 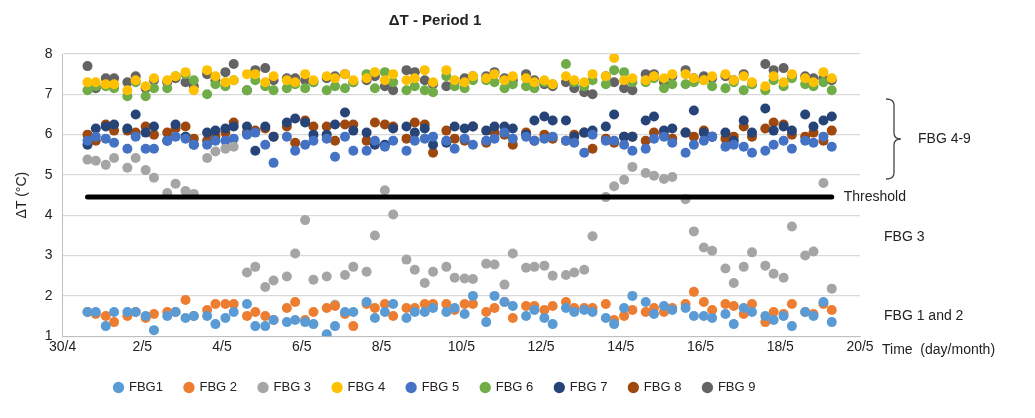 I want to click on x-tick-label: 20/5, so click(x=860, y=346).